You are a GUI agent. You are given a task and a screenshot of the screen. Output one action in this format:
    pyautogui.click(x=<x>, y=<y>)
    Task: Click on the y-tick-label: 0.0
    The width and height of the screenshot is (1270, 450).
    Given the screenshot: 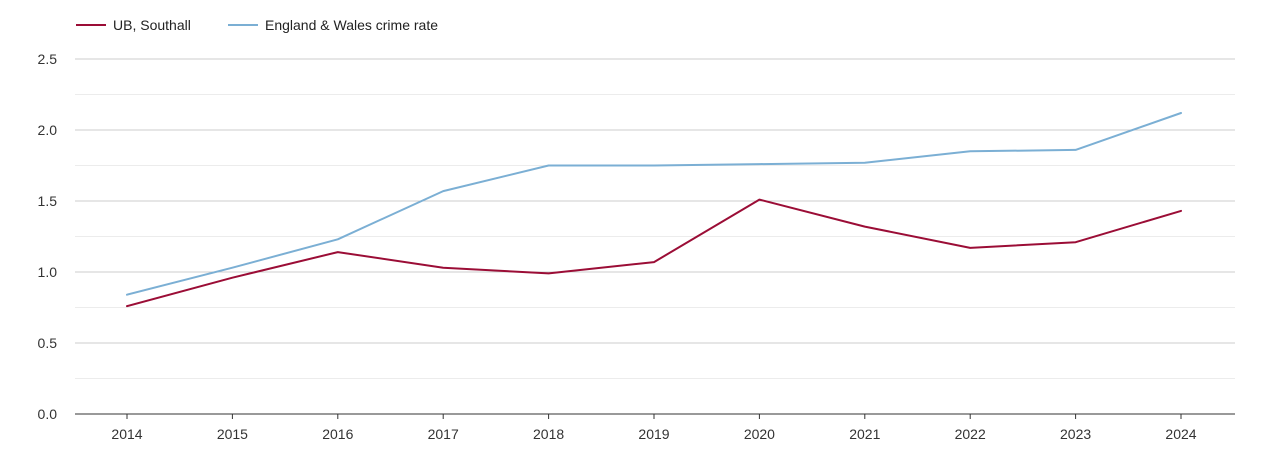 What is the action you would take?
    pyautogui.click(x=48, y=414)
    